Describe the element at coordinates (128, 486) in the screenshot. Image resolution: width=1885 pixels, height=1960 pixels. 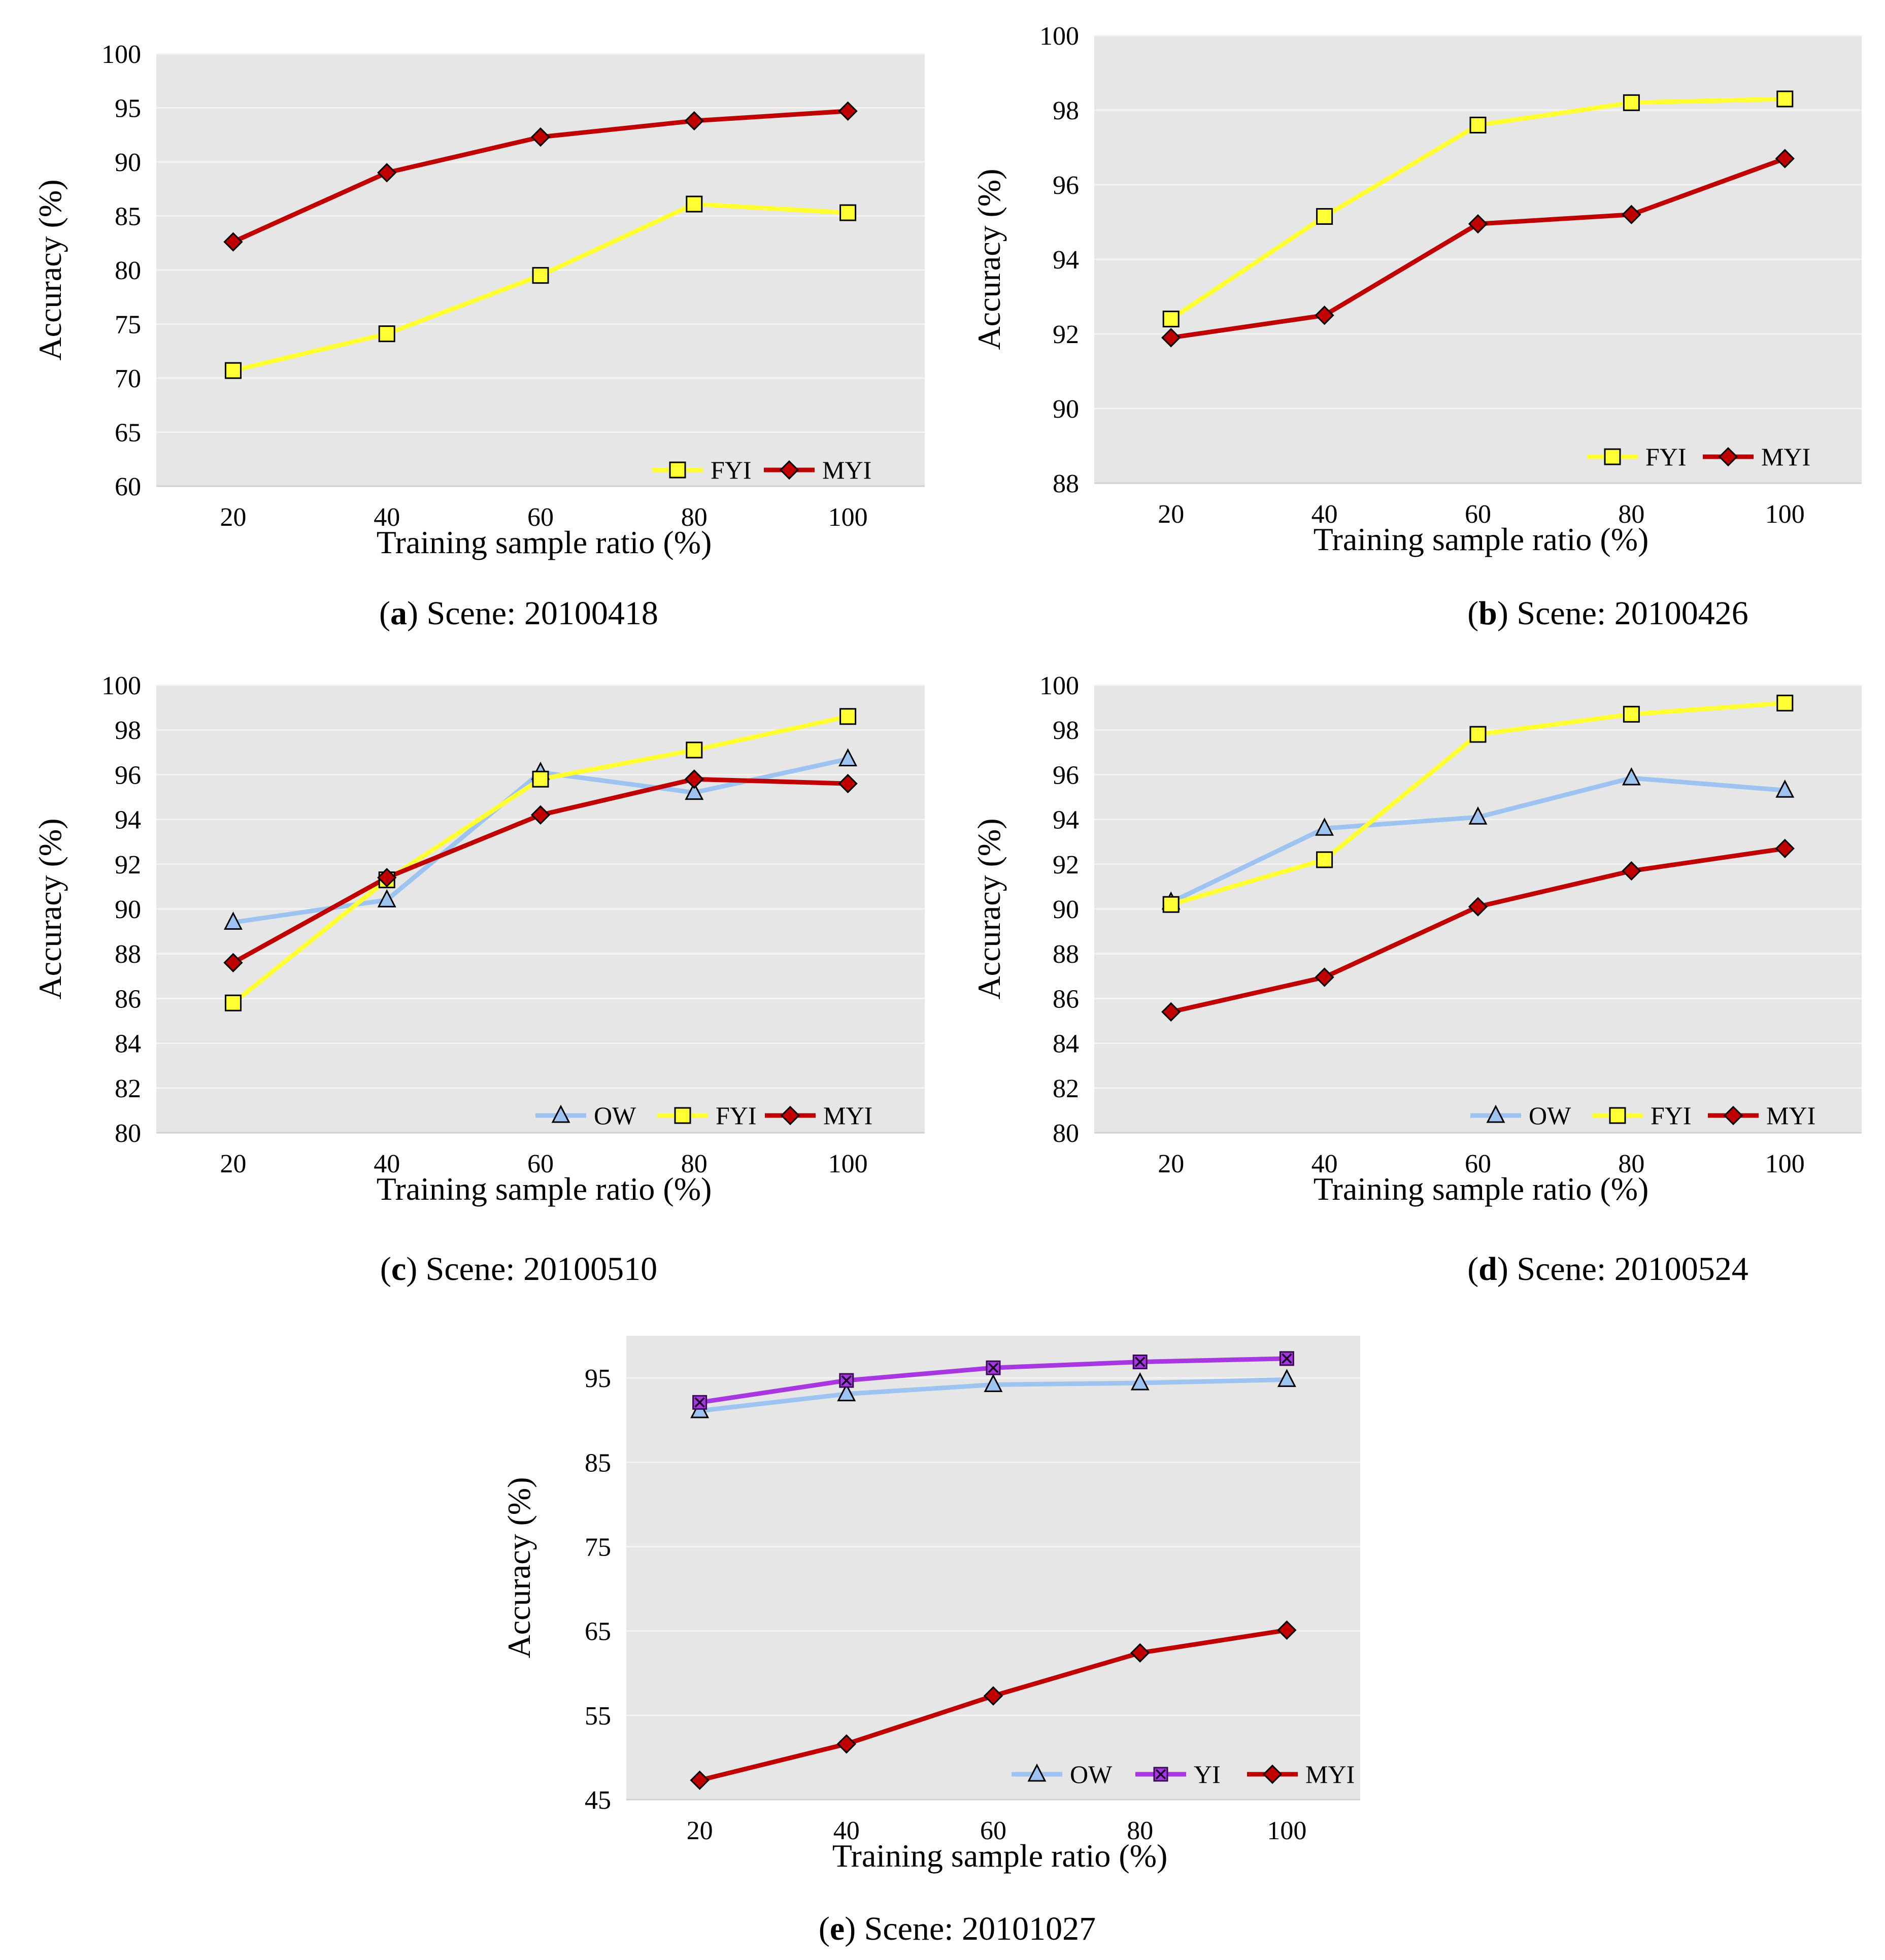
I see `y-tick-label: 60` at that location.